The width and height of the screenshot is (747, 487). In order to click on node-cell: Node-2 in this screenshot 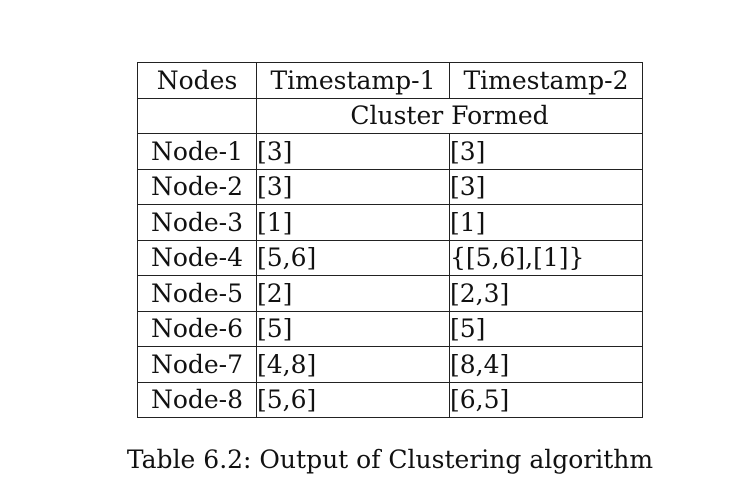, I will do `click(197, 186)`.